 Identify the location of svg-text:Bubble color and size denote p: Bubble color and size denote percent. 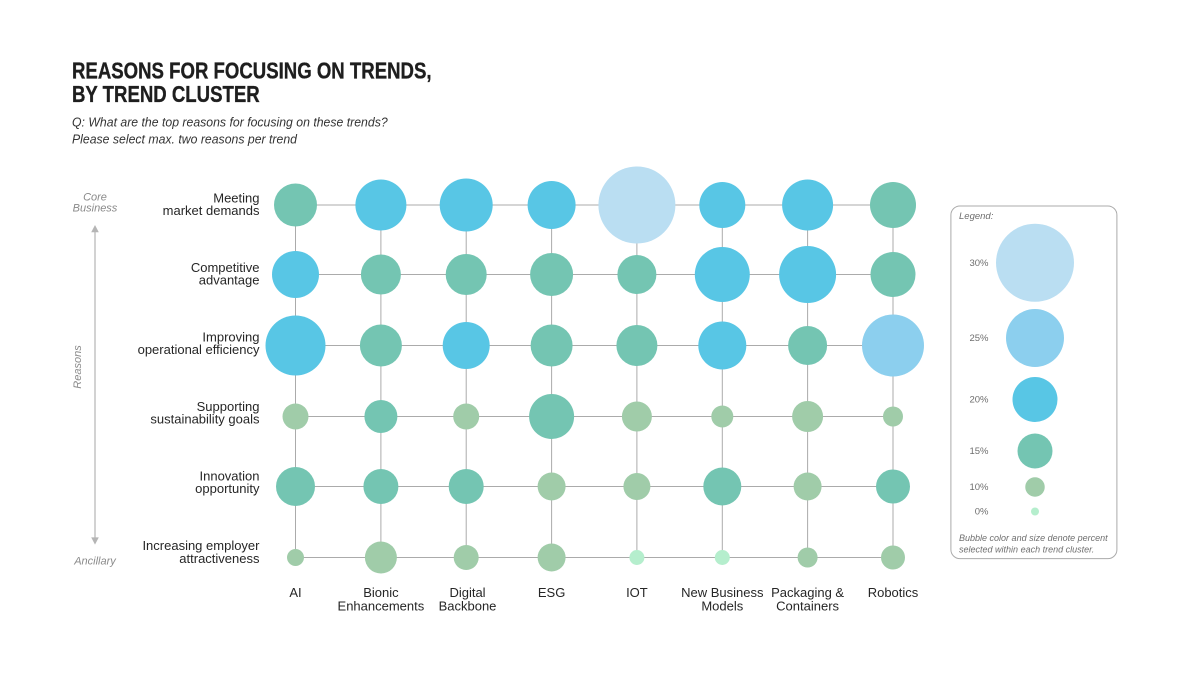
(1033, 538).